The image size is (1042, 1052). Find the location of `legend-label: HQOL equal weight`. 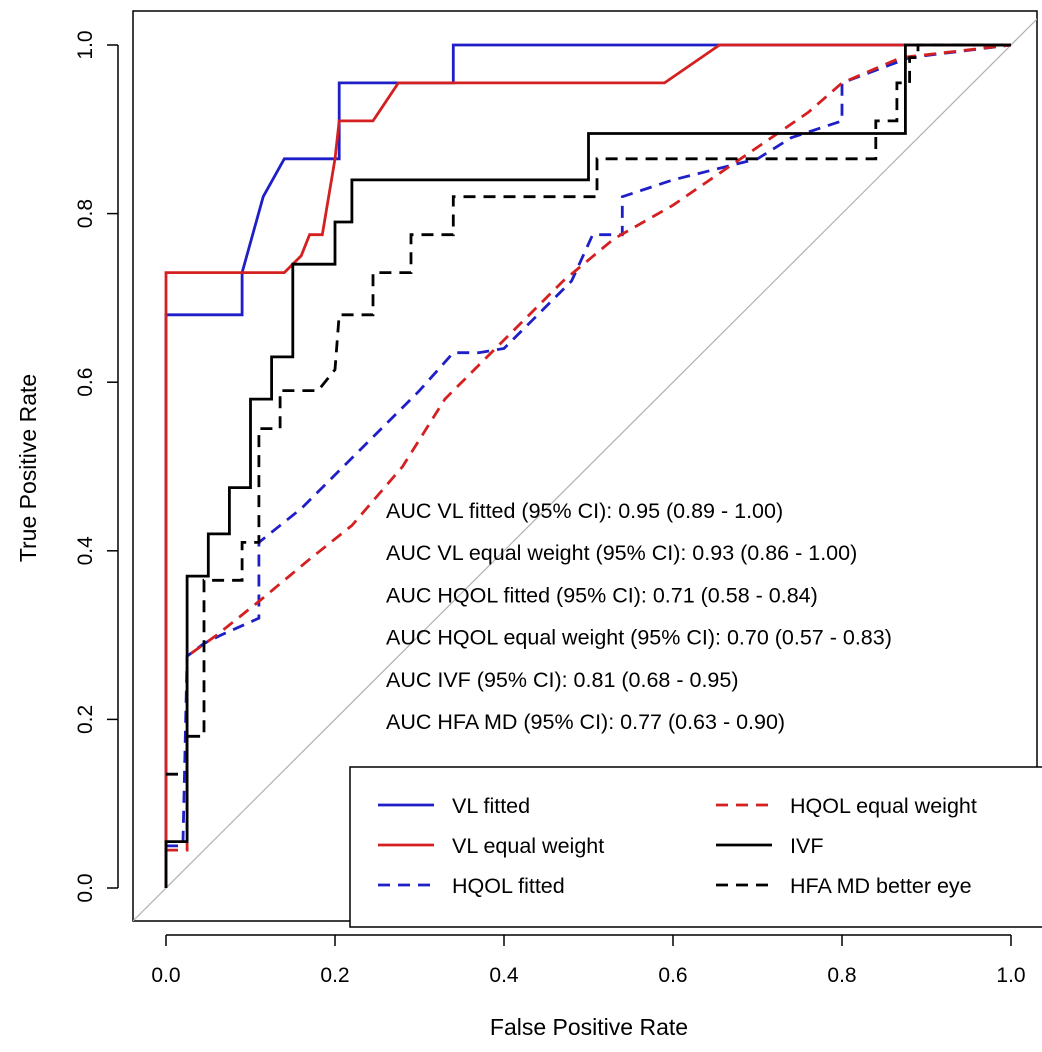

legend-label: HQOL equal weight is located at coordinates (883, 806).